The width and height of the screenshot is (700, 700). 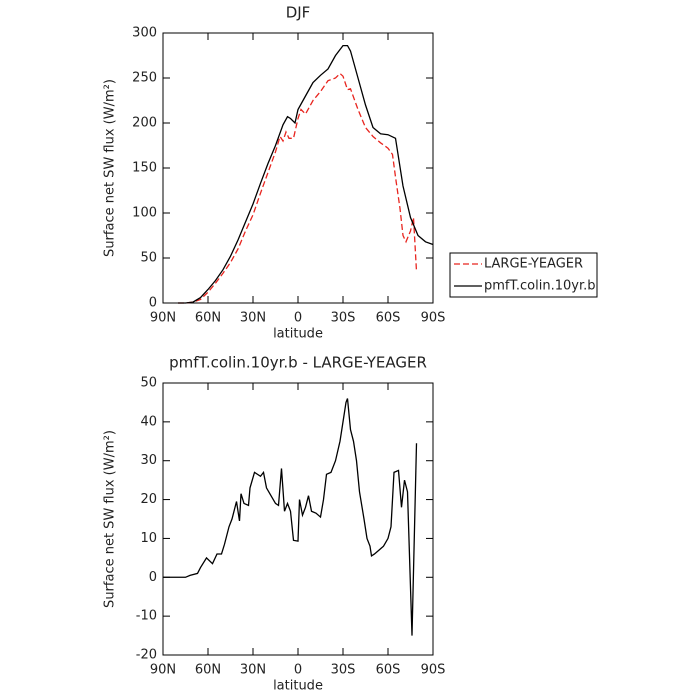 What do you see at coordinates (144, 33) in the screenshot?
I see `y-tick-label: 300` at bounding box center [144, 33].